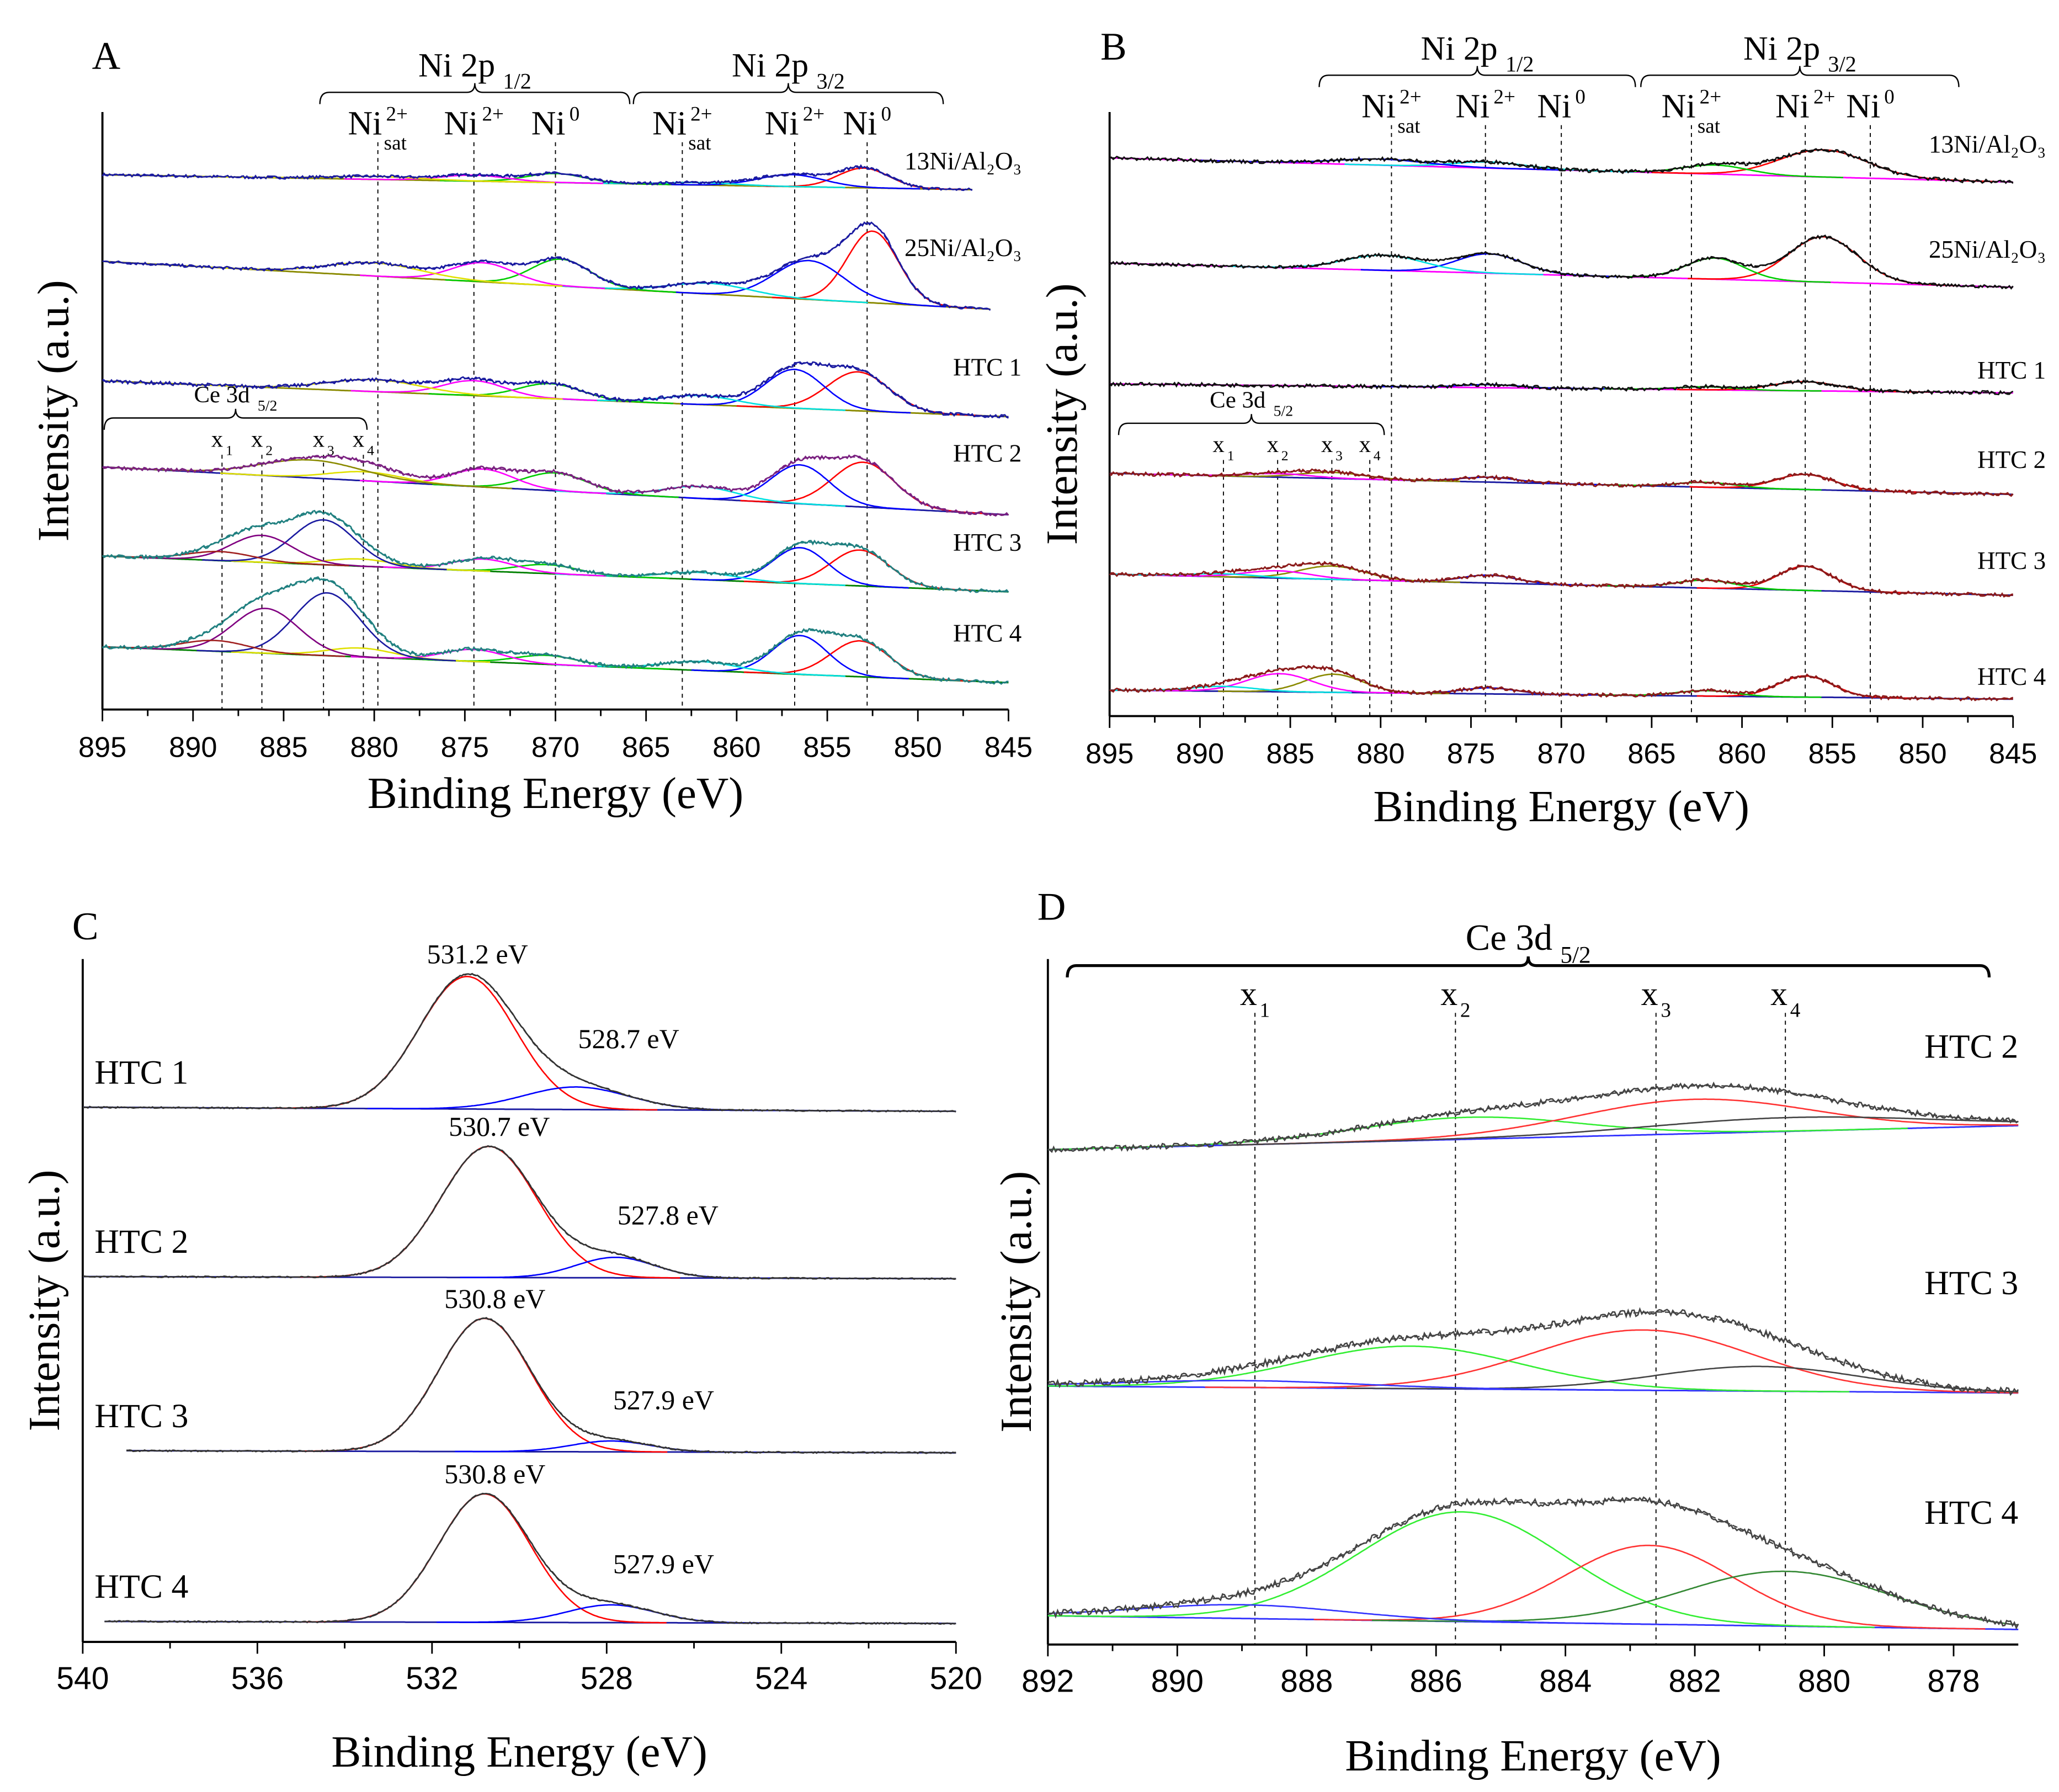 This screenshot has width=2059, height=1792. I want to click on peak-label: 528.7 eV, so click(628, 1038).